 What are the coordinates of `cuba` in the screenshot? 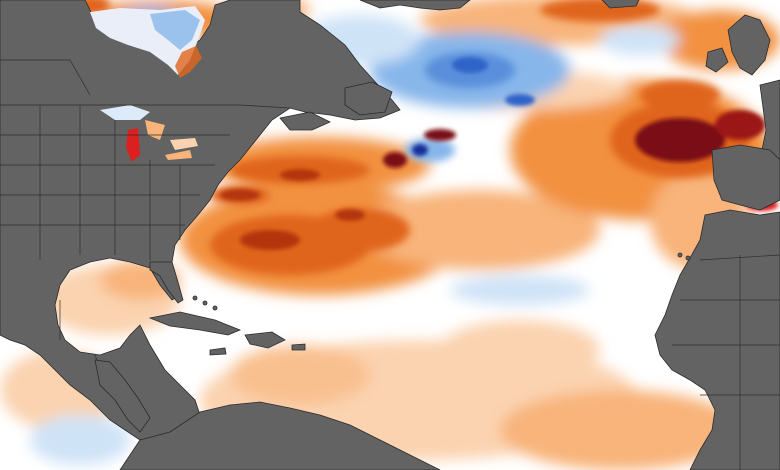 It's located at (195, 323).